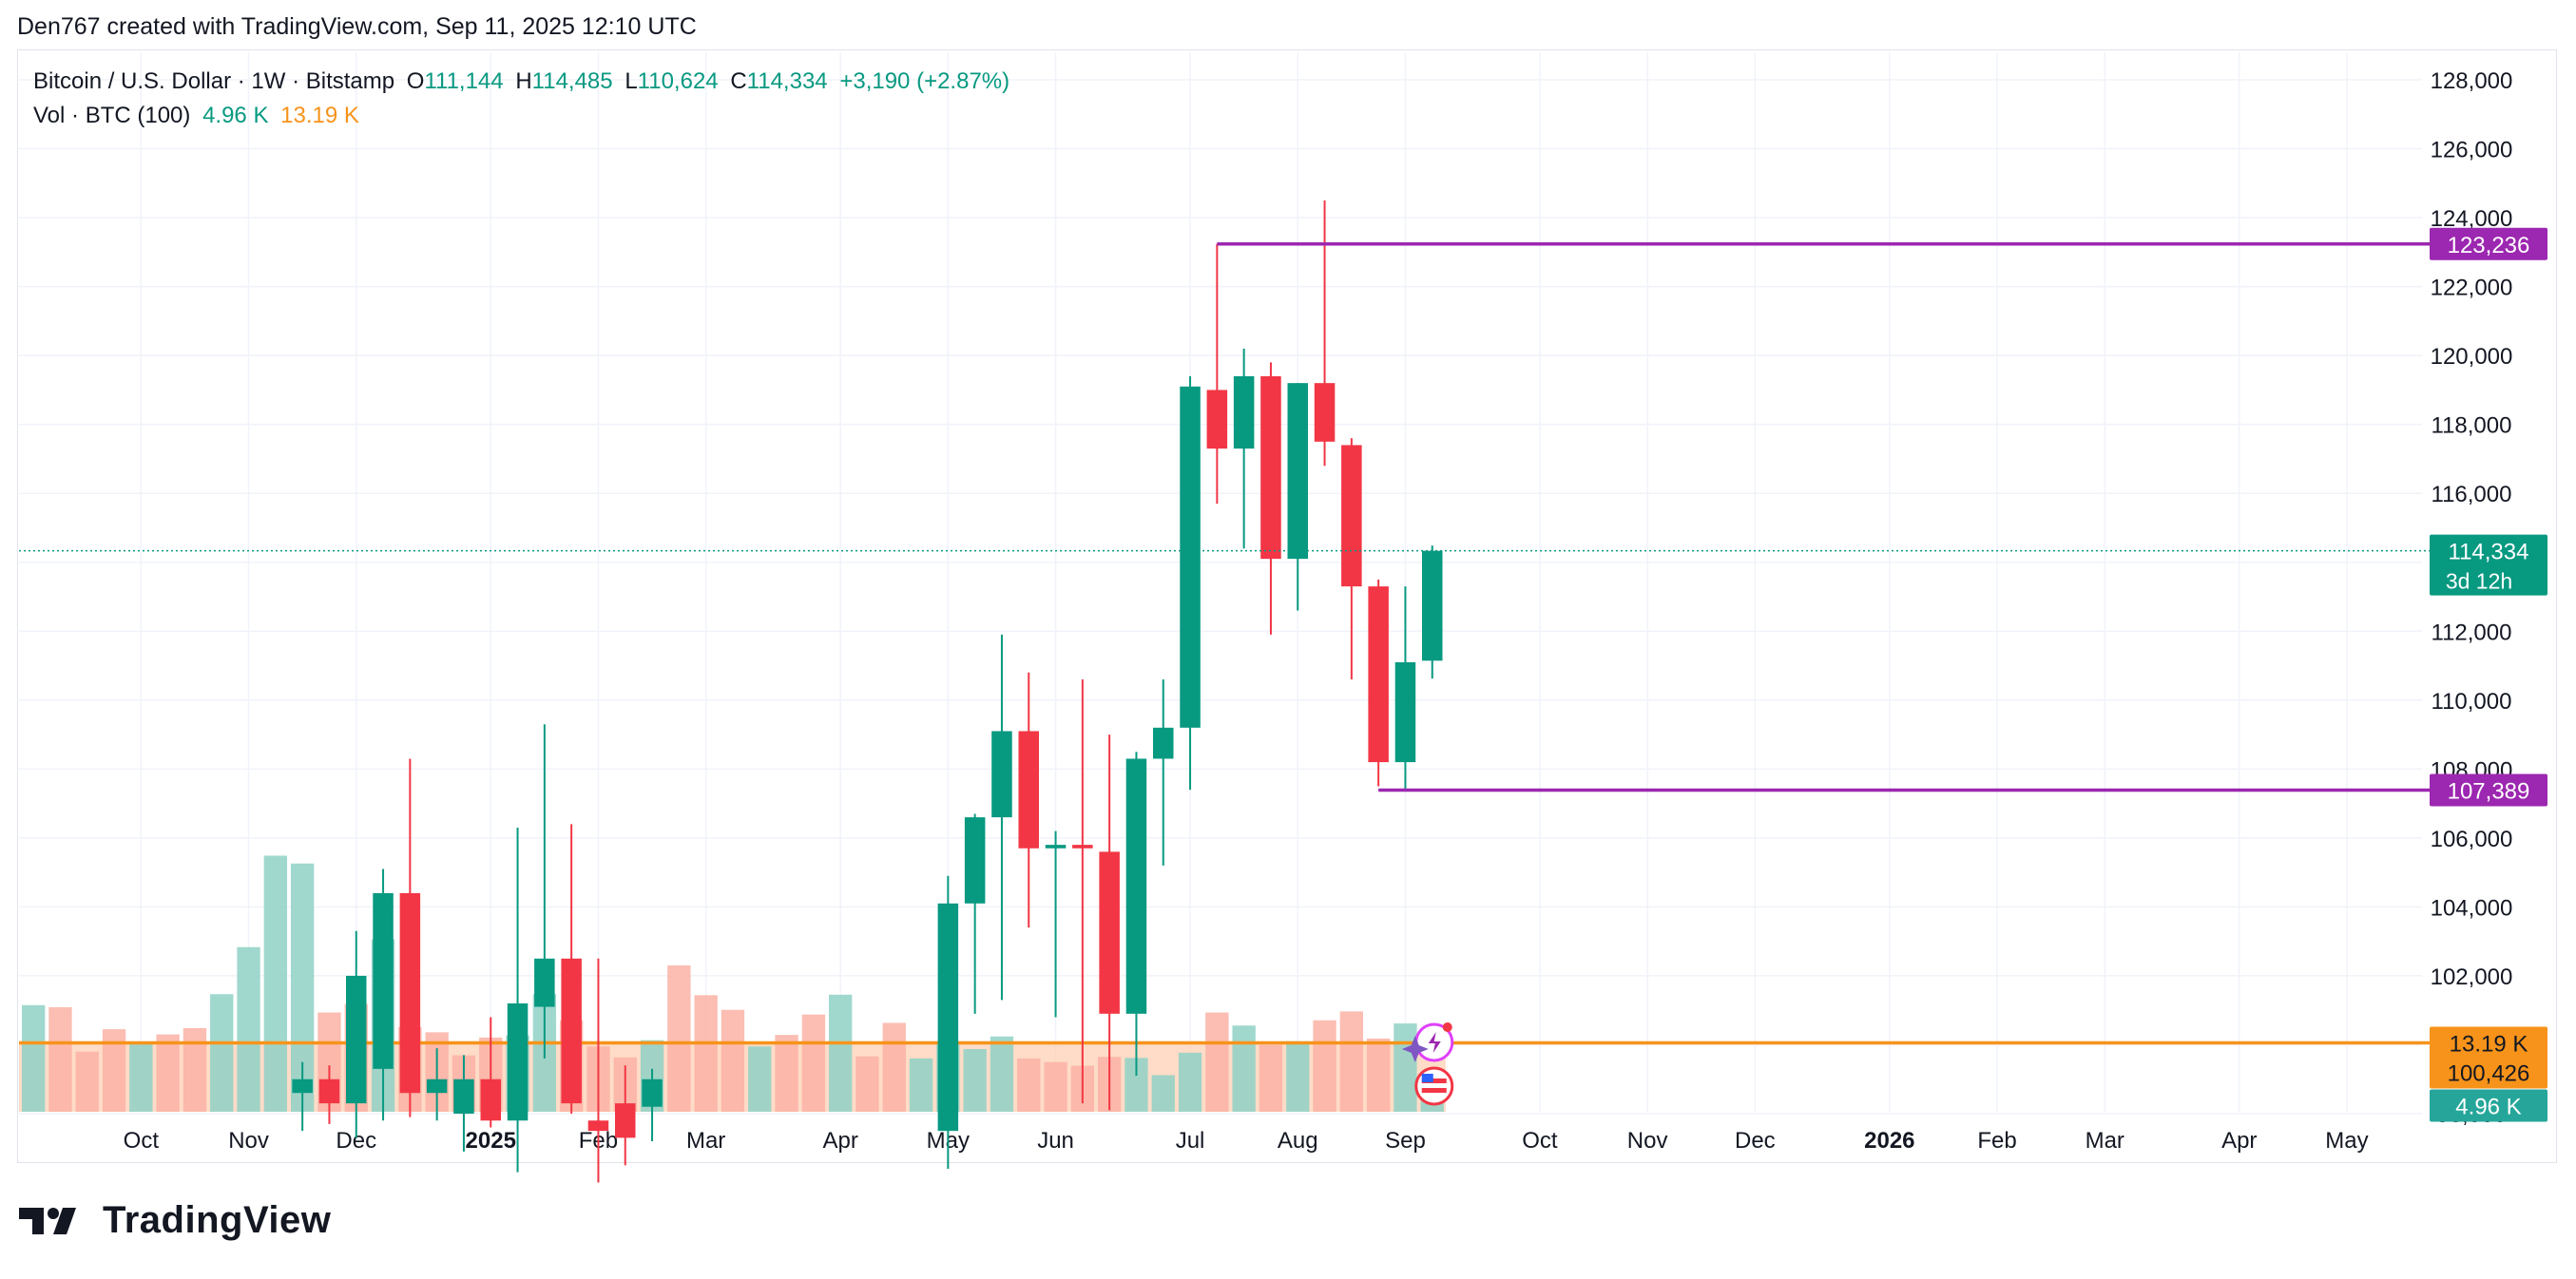 This screenshot has height=1279, width=2576. I want to click on y-tick-label: 102,000, so click(2472, 977).